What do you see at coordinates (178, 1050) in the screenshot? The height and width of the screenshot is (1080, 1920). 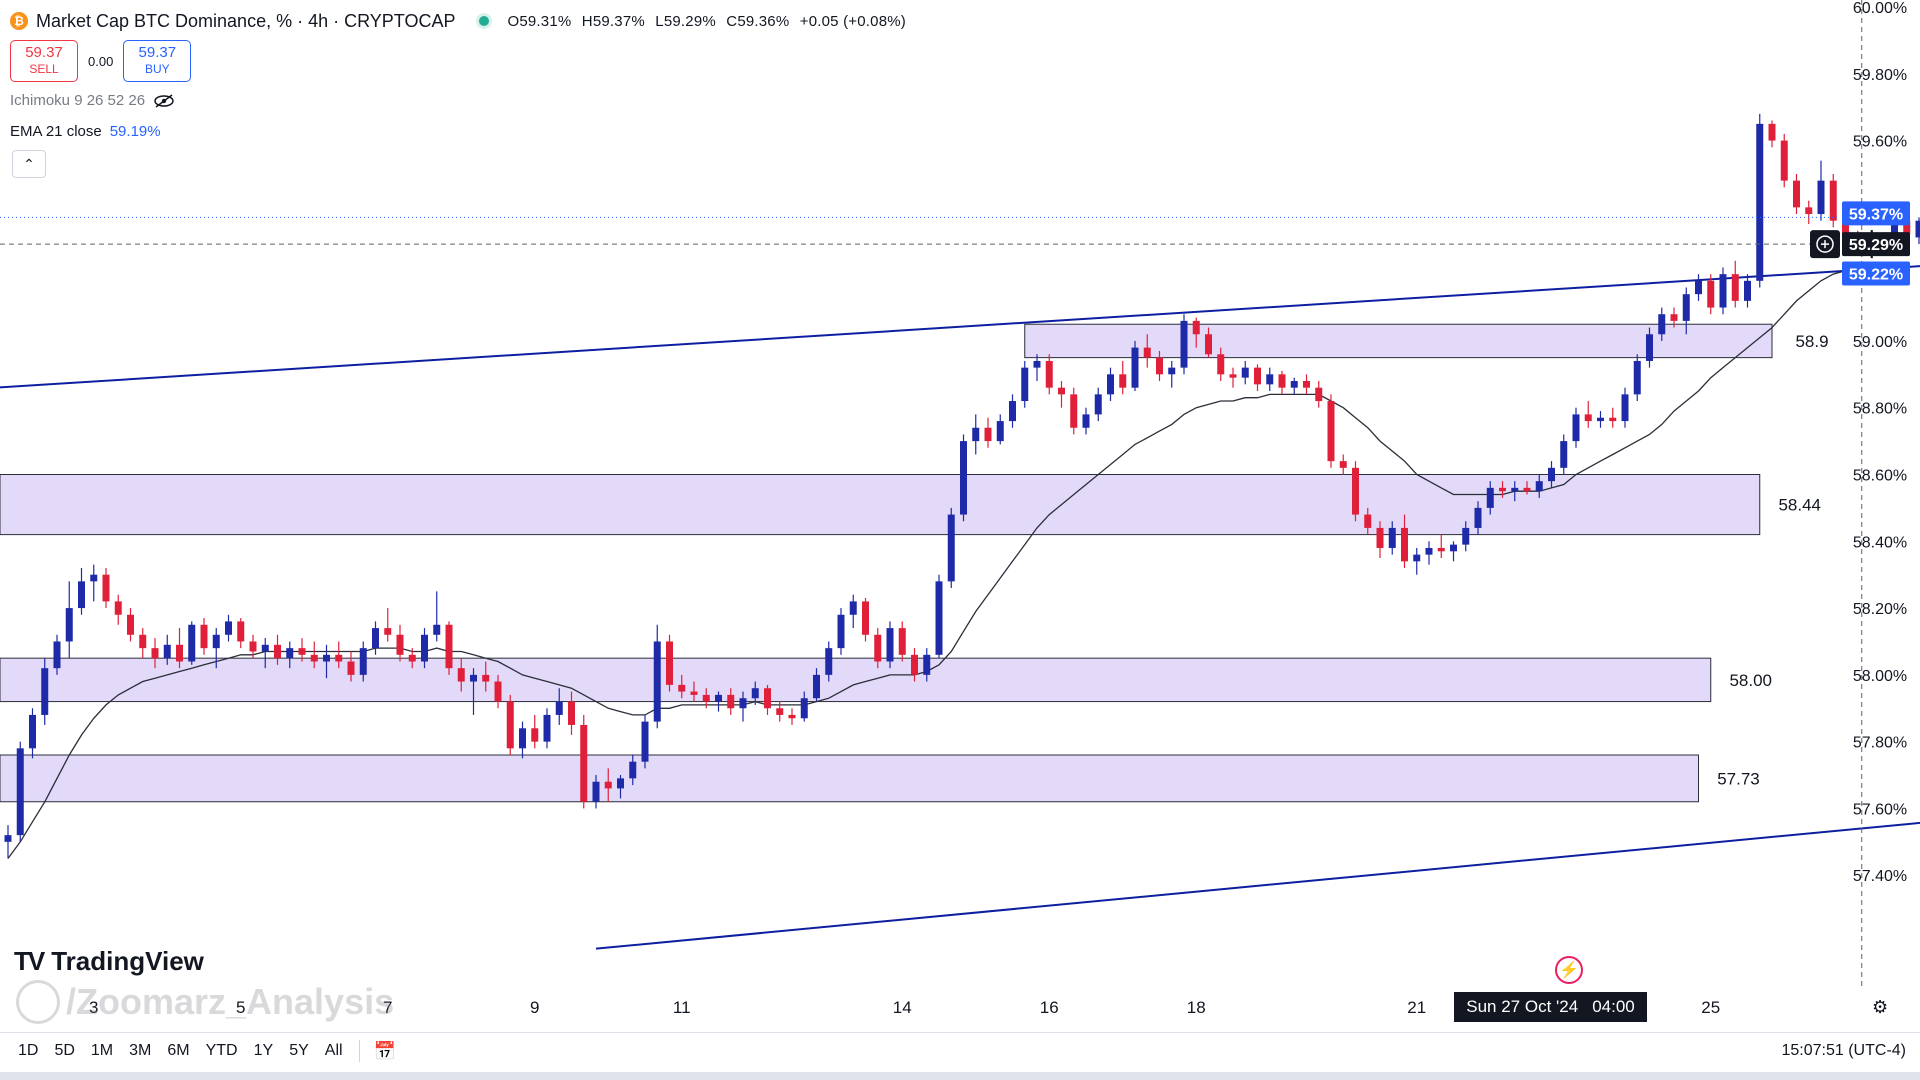 I see `timeframe-6m: 6M` at bounding box center [178, 1050].